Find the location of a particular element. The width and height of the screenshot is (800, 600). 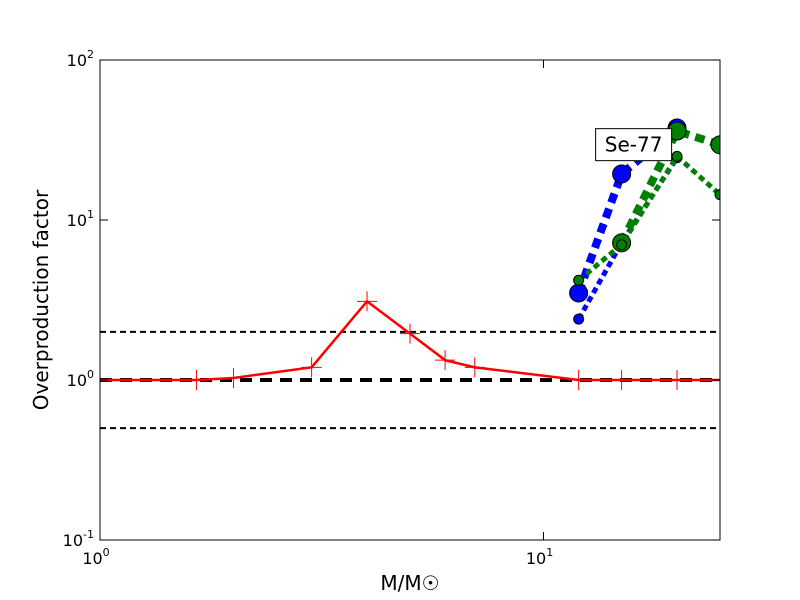

x-tick-label-exponent: 0 is located at coordinates (106, 552).